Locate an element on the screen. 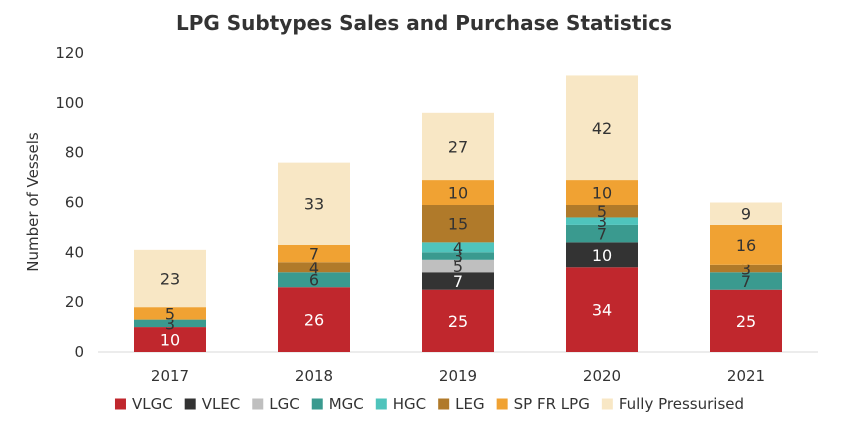 Image resolution: width=859 pixels, height=432 pixels. data-label: 34 is located at coordinates (602, 310).